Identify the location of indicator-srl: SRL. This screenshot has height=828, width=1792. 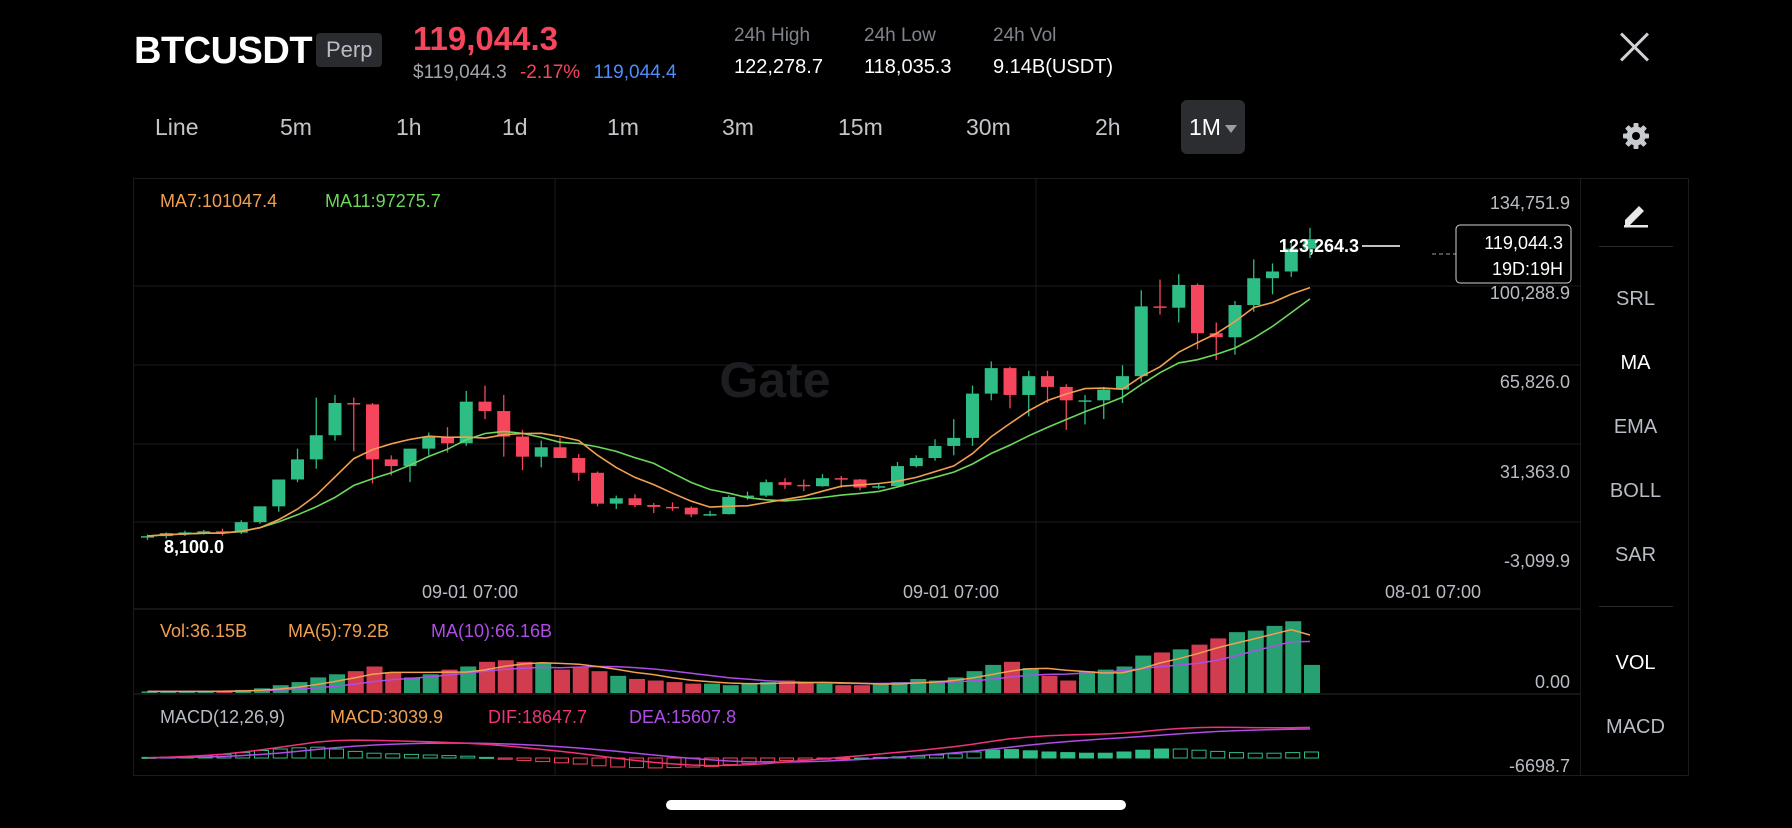
(1635, 299).